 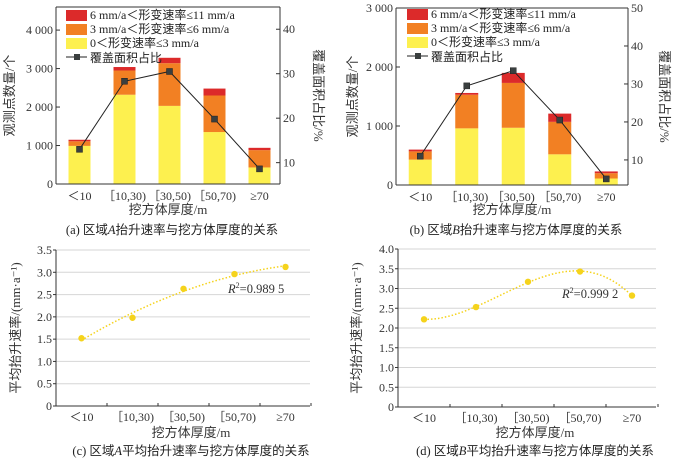 I want to click on chart-caption-c: (c) 区域A平均抬升速率与挖方体厚度的关系, so click(x=190, y=450).